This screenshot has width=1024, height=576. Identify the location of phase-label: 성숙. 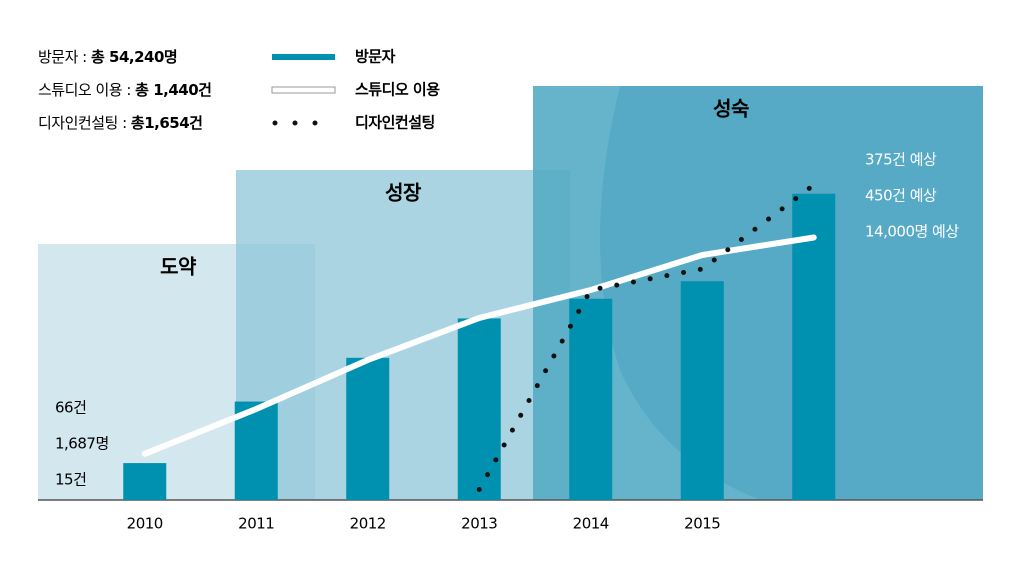
(731, 109).